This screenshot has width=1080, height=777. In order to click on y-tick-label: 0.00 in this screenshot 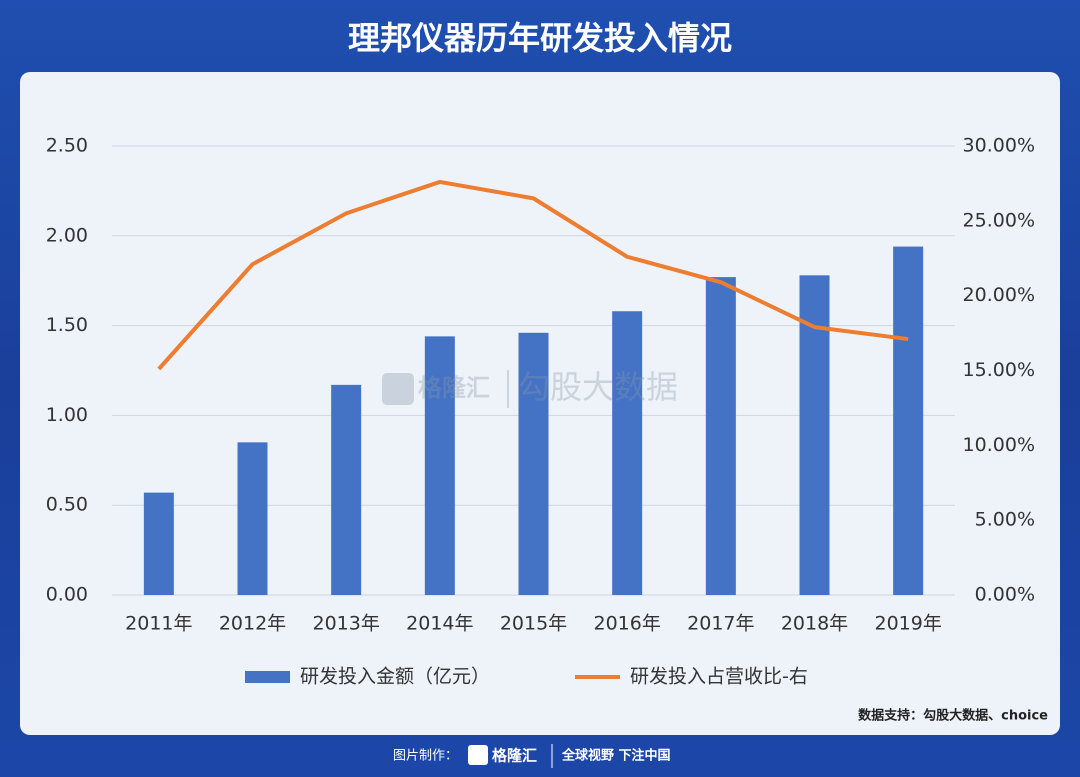, I will do `click(67, 595)`.